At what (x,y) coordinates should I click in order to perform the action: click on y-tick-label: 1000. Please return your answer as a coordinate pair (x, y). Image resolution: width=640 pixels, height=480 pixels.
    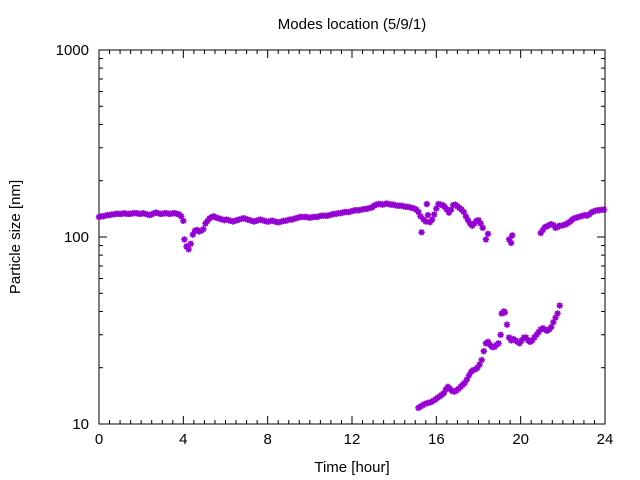
    Looking at the image, I should click on (72, 50).